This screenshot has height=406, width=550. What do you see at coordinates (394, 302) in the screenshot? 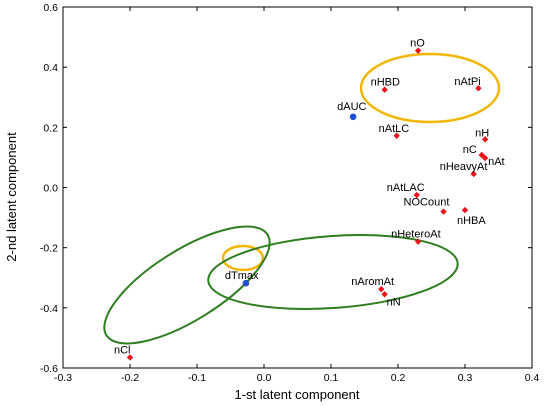
I see `label-nn: nN` at bounding box center [394, 302].